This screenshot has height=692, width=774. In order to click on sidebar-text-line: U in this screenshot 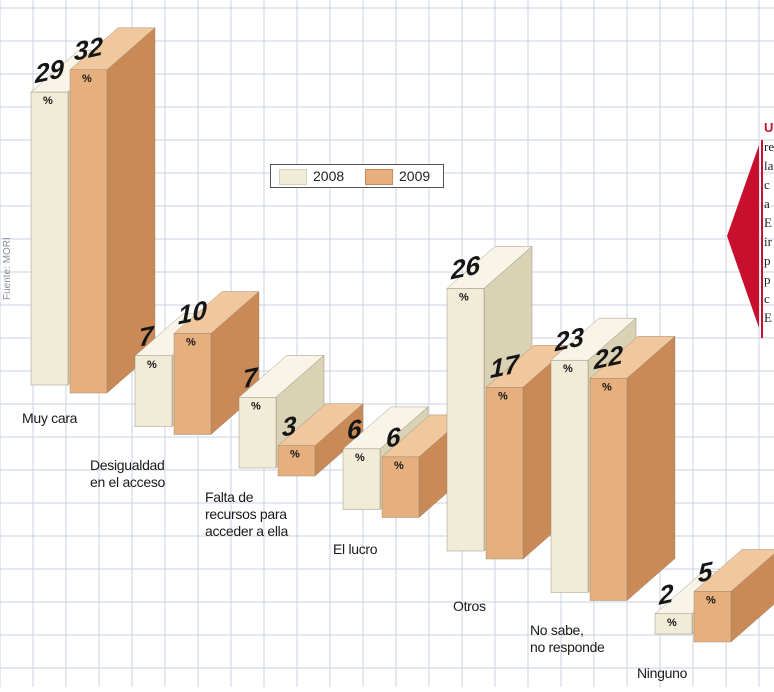, I will do `click(769, 127)`.